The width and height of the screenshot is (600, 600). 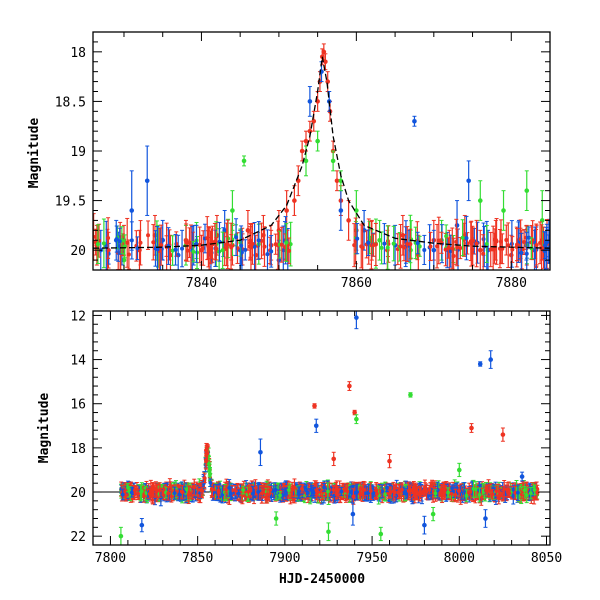 What do you see at coordinates (511, 283) in the screenshot?
I see `x-tick-label: 7880` at bounding box center [511, 283].